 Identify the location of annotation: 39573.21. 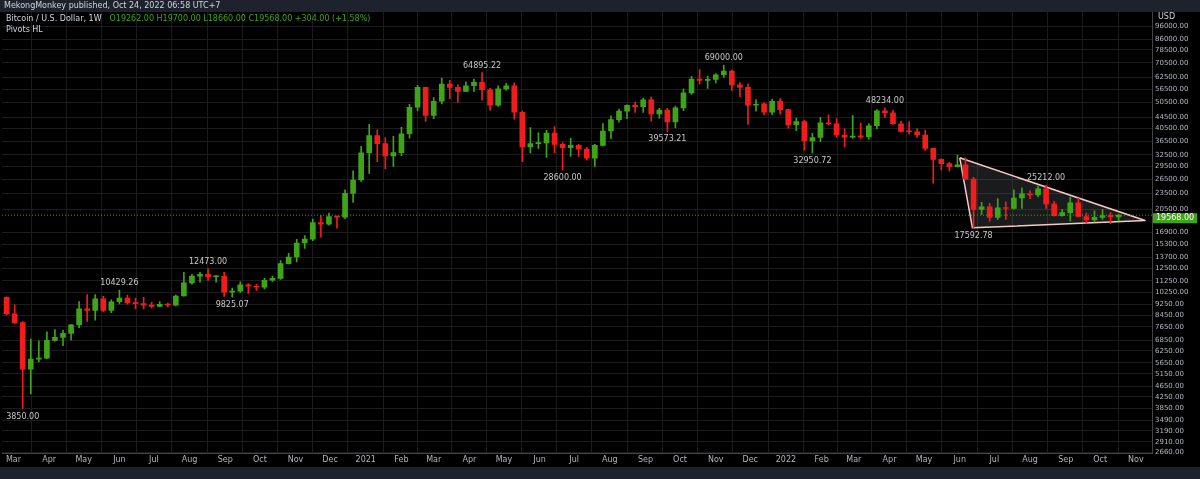
(667, 139).